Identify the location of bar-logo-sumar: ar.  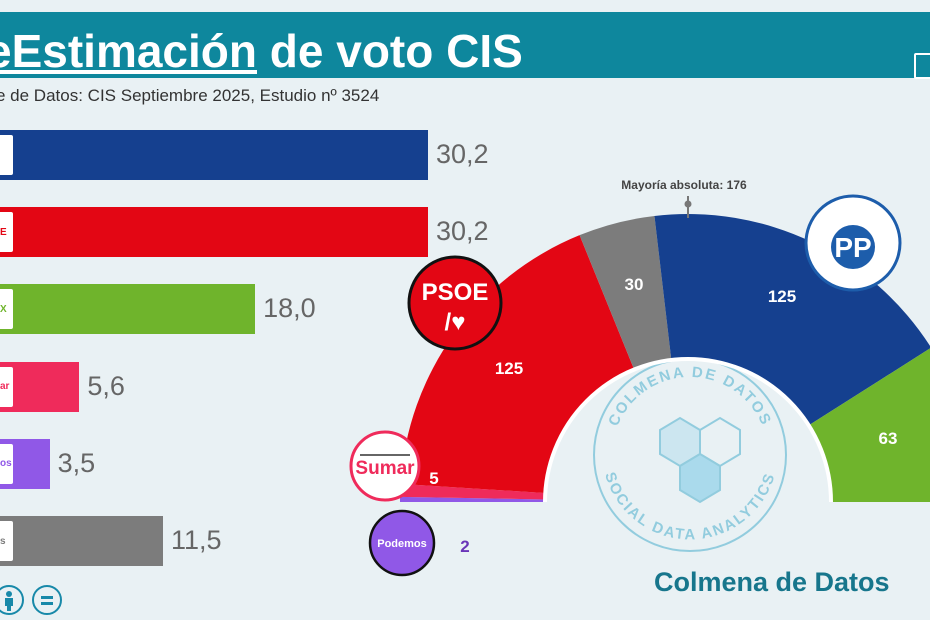
(7, 386).